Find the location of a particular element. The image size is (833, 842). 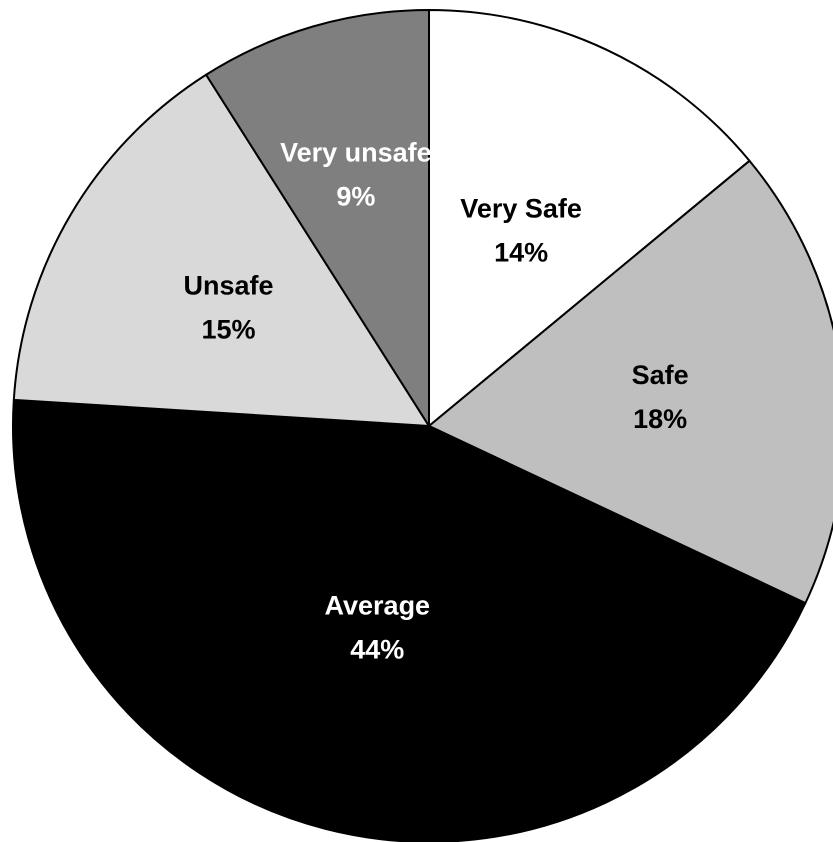

pie-label-name-very-safe: Very Safe is located at coordinates (521, 208).